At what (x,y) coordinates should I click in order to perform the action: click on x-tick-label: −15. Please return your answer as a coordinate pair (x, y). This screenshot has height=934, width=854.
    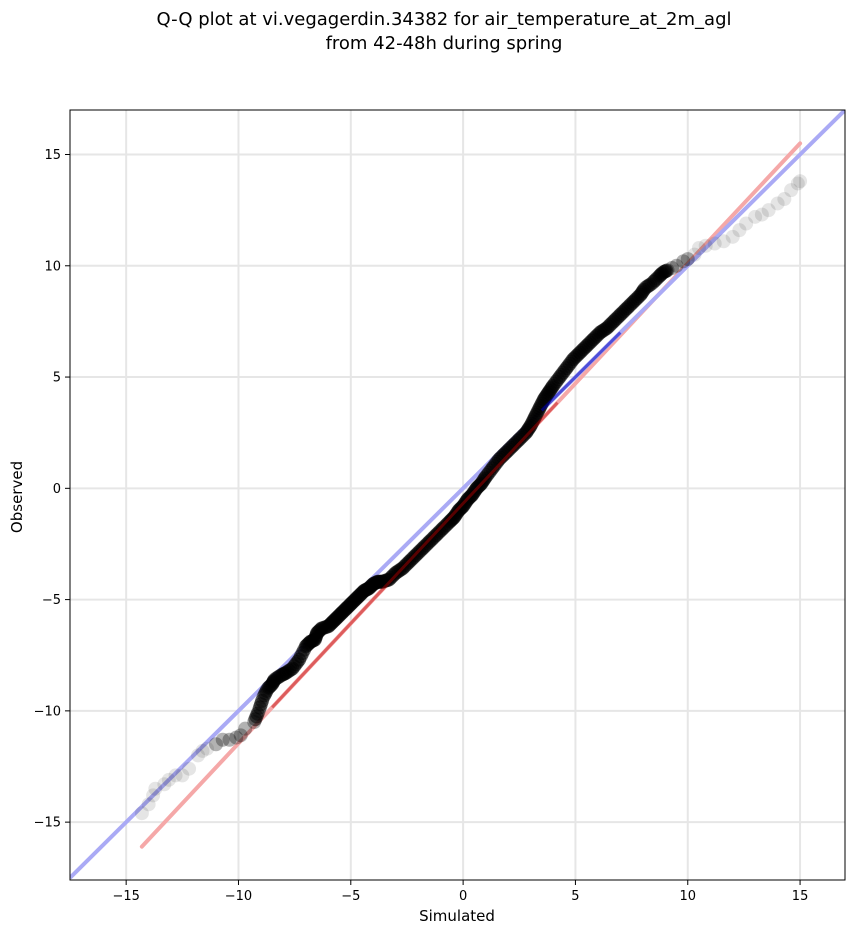
    Looking at the image, I should click on (125, 896).